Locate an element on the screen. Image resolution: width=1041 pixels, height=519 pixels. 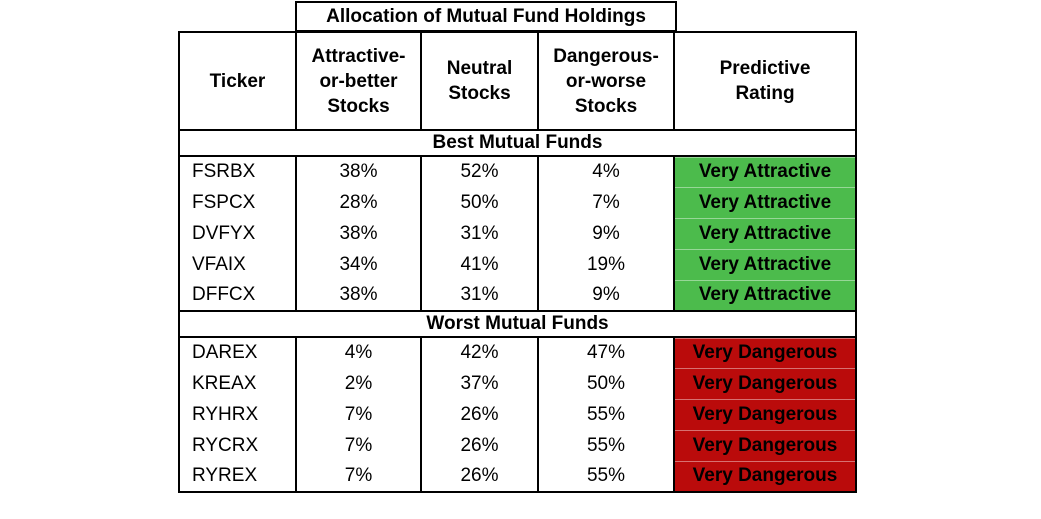
ticker-cell: KREAX is located at coordinates (237, 383).